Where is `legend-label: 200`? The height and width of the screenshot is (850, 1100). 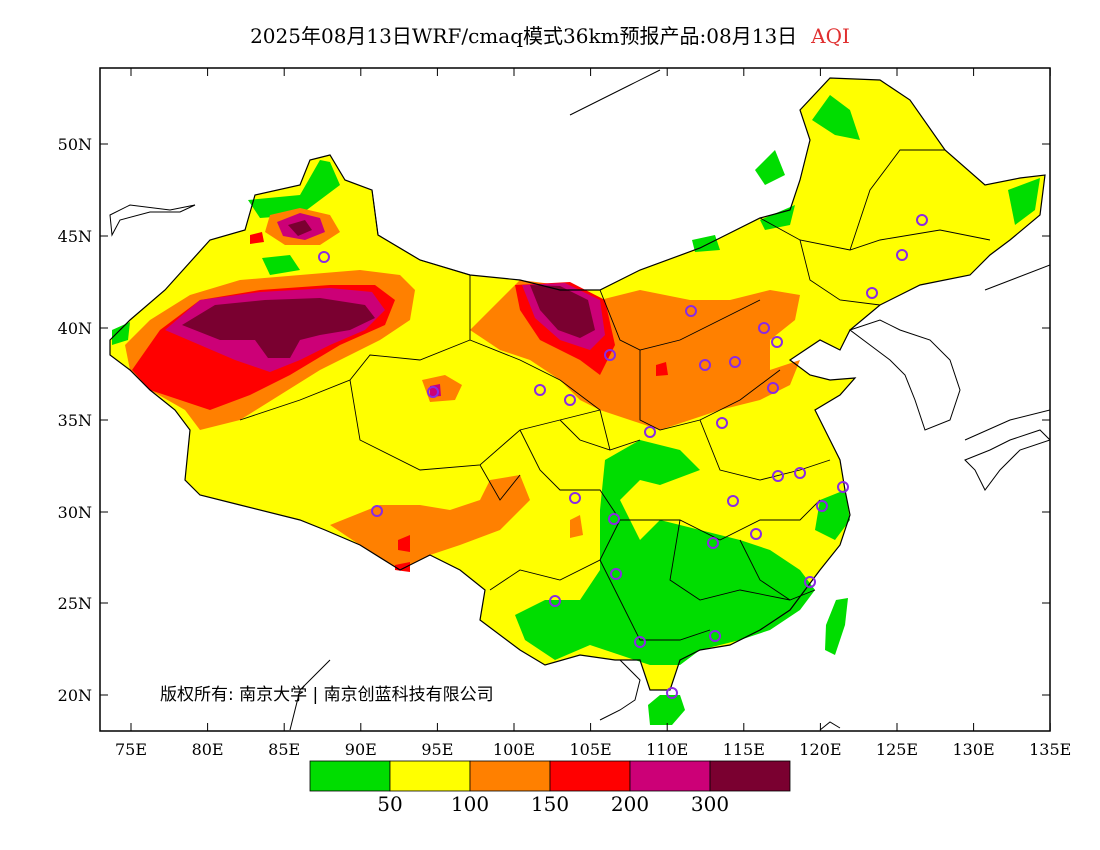
legend-label: 200 is located at coordinates (630, 804).